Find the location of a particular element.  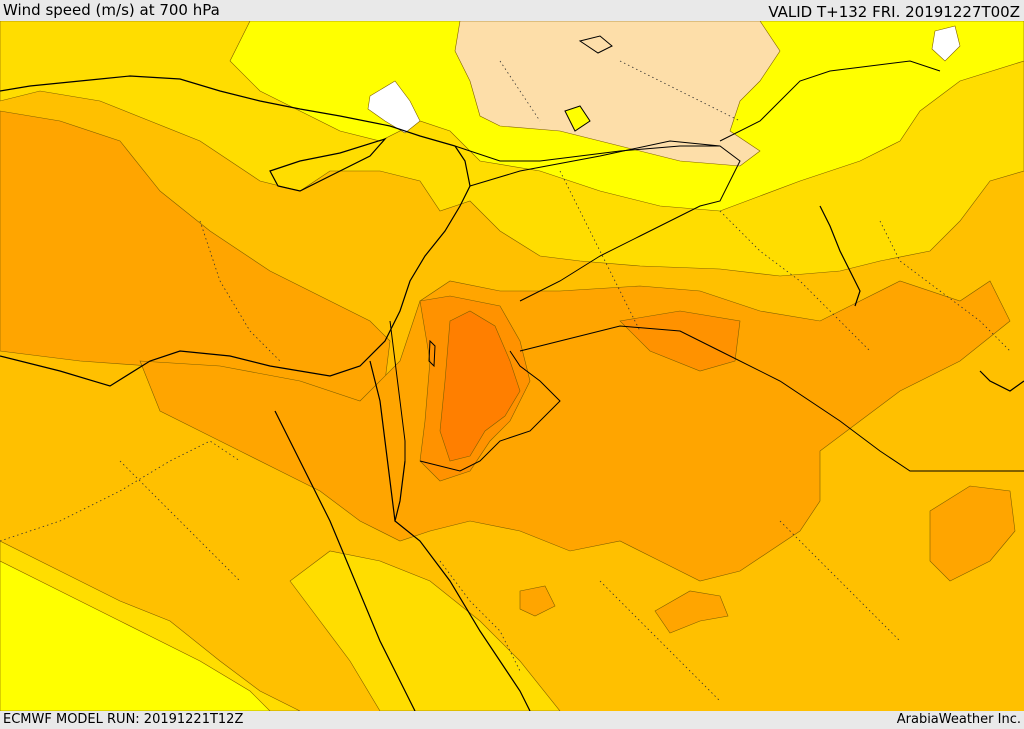

white-patch-central is located at coordinates (394, 107).